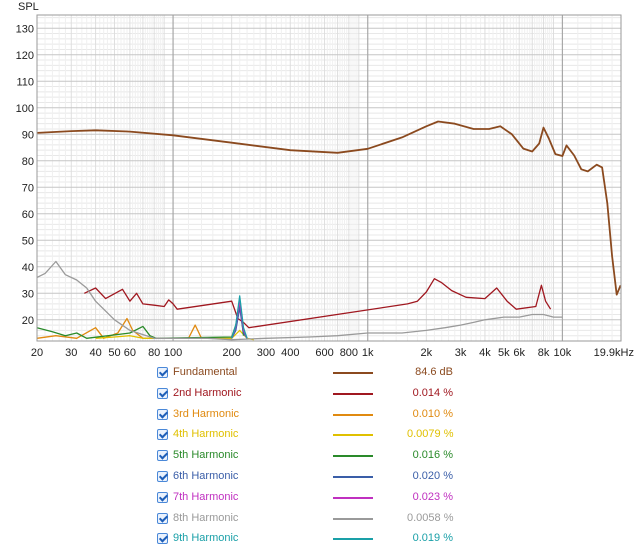  What do you see at coordinates (307, 374) in the screenshot?
I see `legend-row-fundamental: Fundamental 84.6 dB` at bounding box center [307, 374].